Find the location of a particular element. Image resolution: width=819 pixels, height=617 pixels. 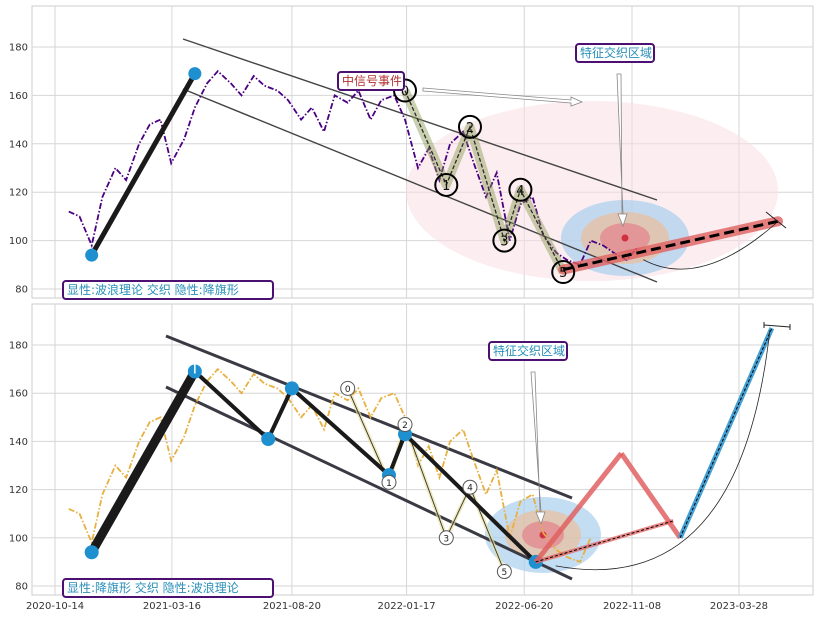

flag-pivot-line is located at coordinates (365, 467).